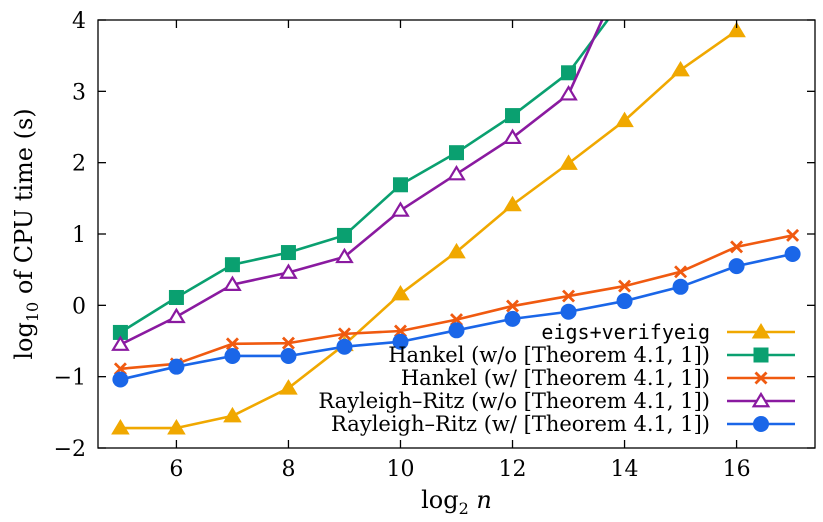  I want to click on x-tick-label: 14, so click(625, 469).